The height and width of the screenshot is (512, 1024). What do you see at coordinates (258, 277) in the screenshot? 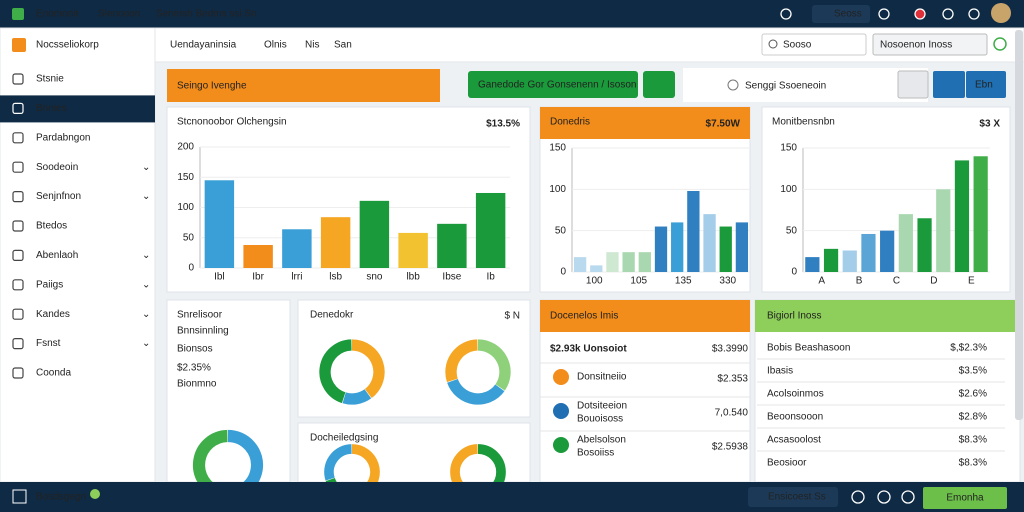
I see `x-tick-label: Ibr` at bounding box center [258, 277].